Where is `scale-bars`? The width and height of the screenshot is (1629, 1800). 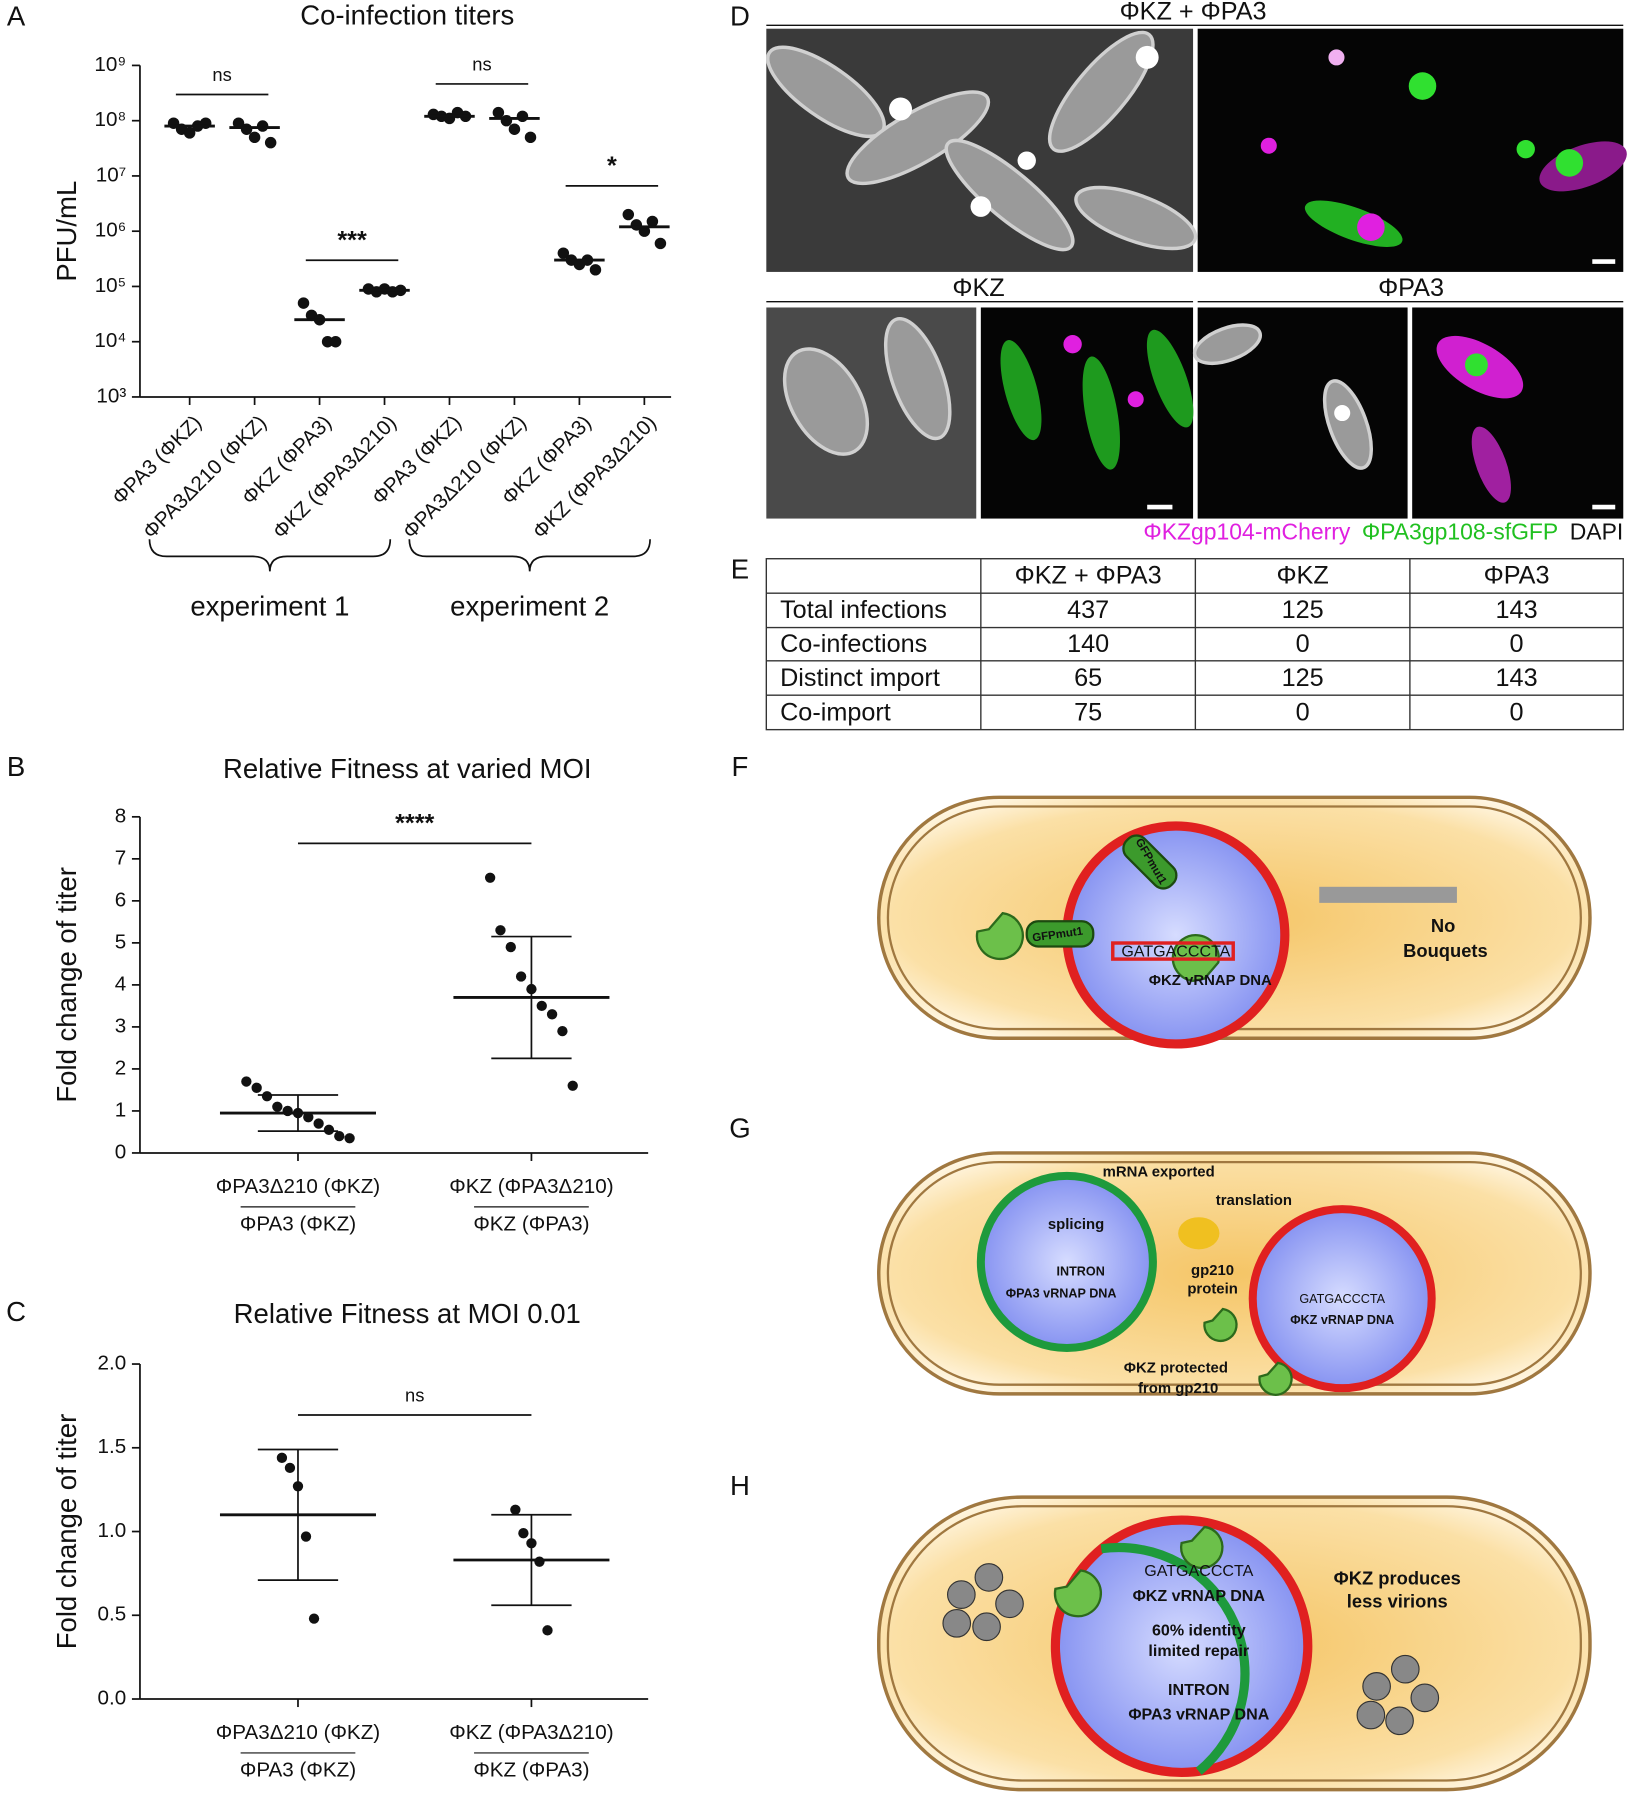
scale-bars is located at coordinates (1381, 384).